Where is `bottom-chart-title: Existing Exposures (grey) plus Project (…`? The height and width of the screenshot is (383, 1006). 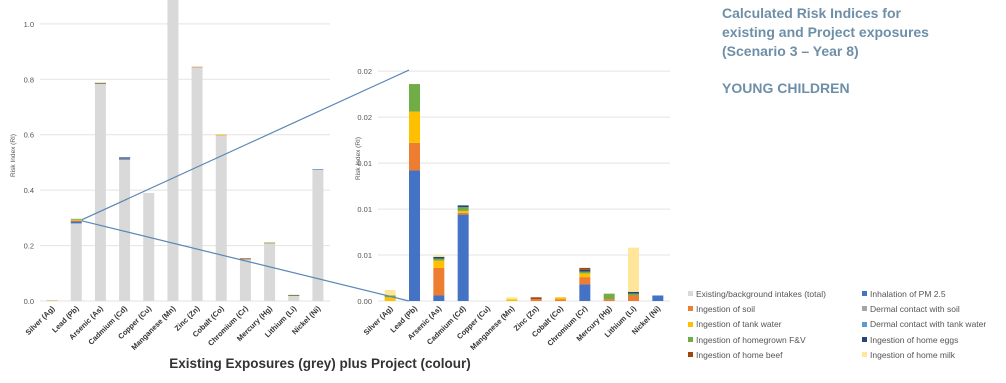
bottom-chart-title: Existing Exposures (grey) plus Project (… is located at coordinates (320, 363).